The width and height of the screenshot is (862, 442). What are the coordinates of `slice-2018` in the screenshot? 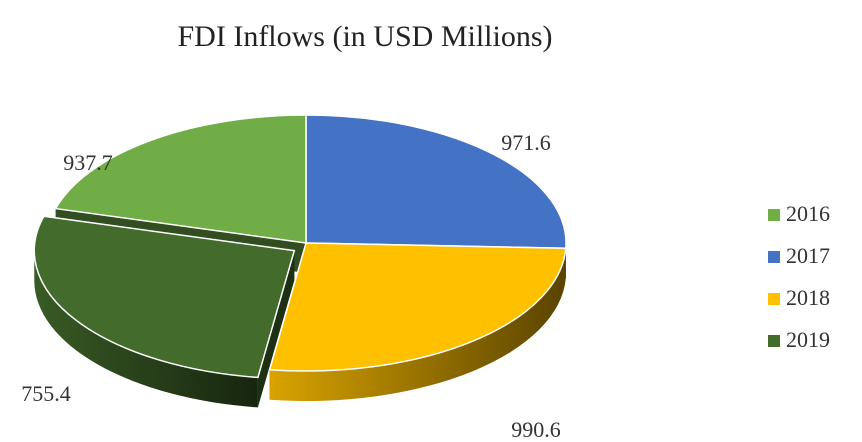 It's located at (417, 307).